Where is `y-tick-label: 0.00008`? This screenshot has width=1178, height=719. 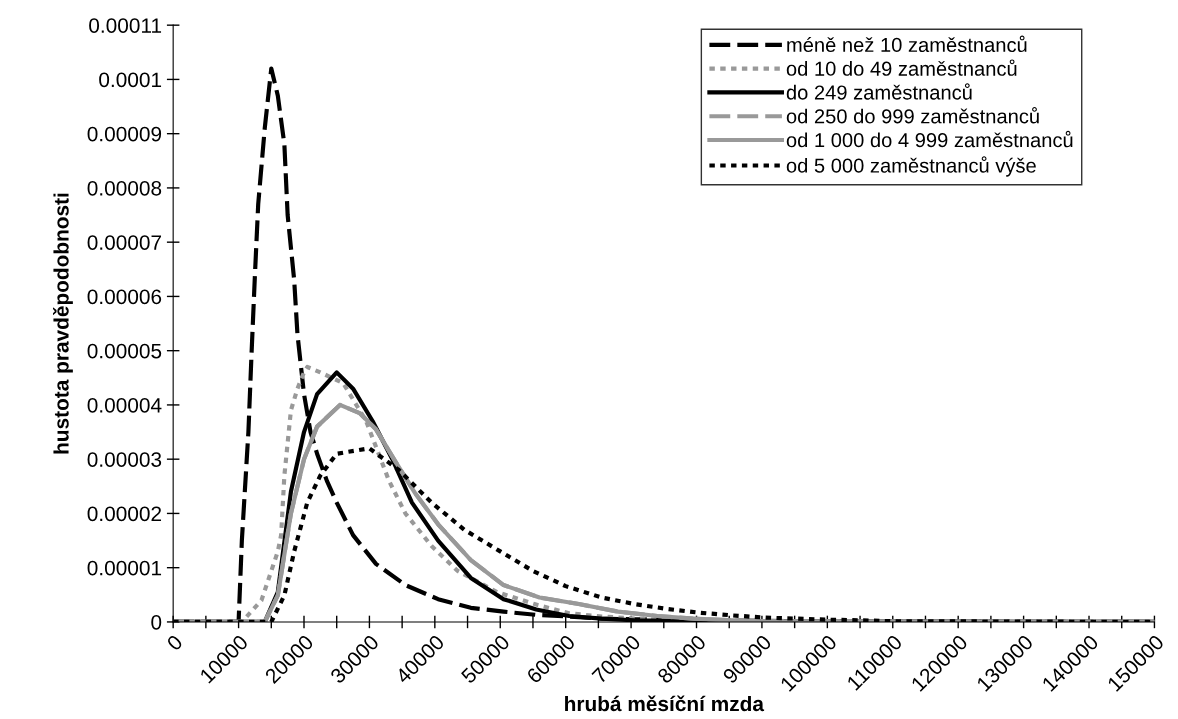 y-tick-label: 0.00008 is located at coordinates (124, 188).